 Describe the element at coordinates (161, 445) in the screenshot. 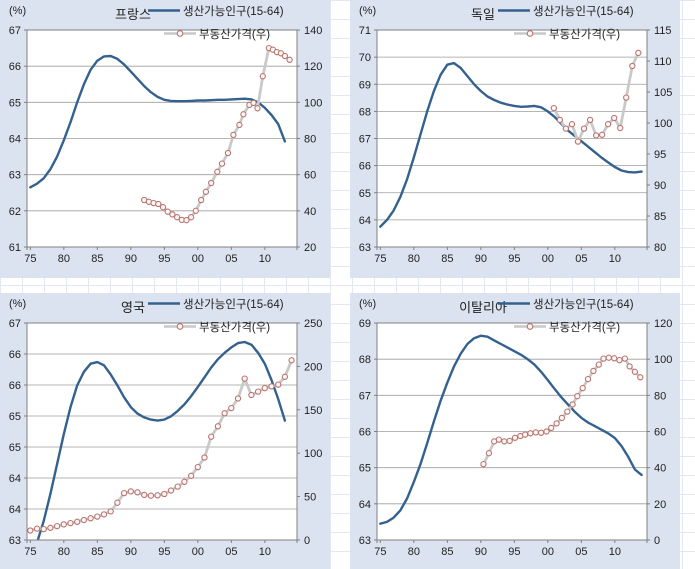

I see `price-line` at that location.